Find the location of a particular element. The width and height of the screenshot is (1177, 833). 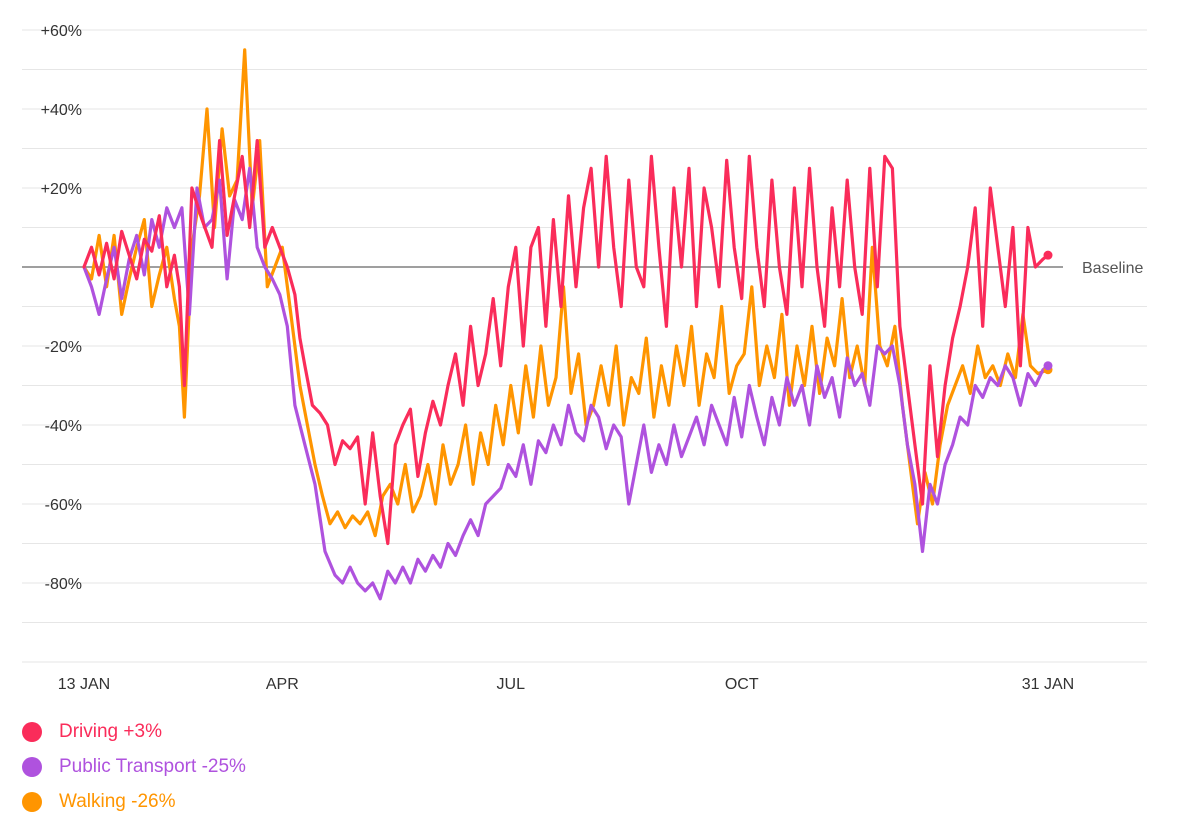

legend-item-walking: Walking -26% is located at coordinates (134, 801).